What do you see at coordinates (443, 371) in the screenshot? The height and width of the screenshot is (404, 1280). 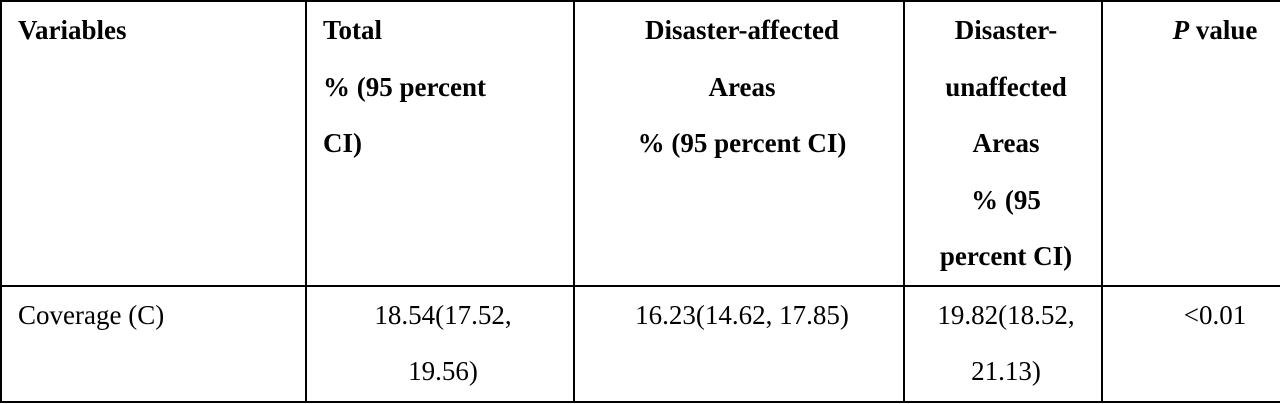 I see `cell-total-line-2: 19.56)` at bounding box center [443, 371].